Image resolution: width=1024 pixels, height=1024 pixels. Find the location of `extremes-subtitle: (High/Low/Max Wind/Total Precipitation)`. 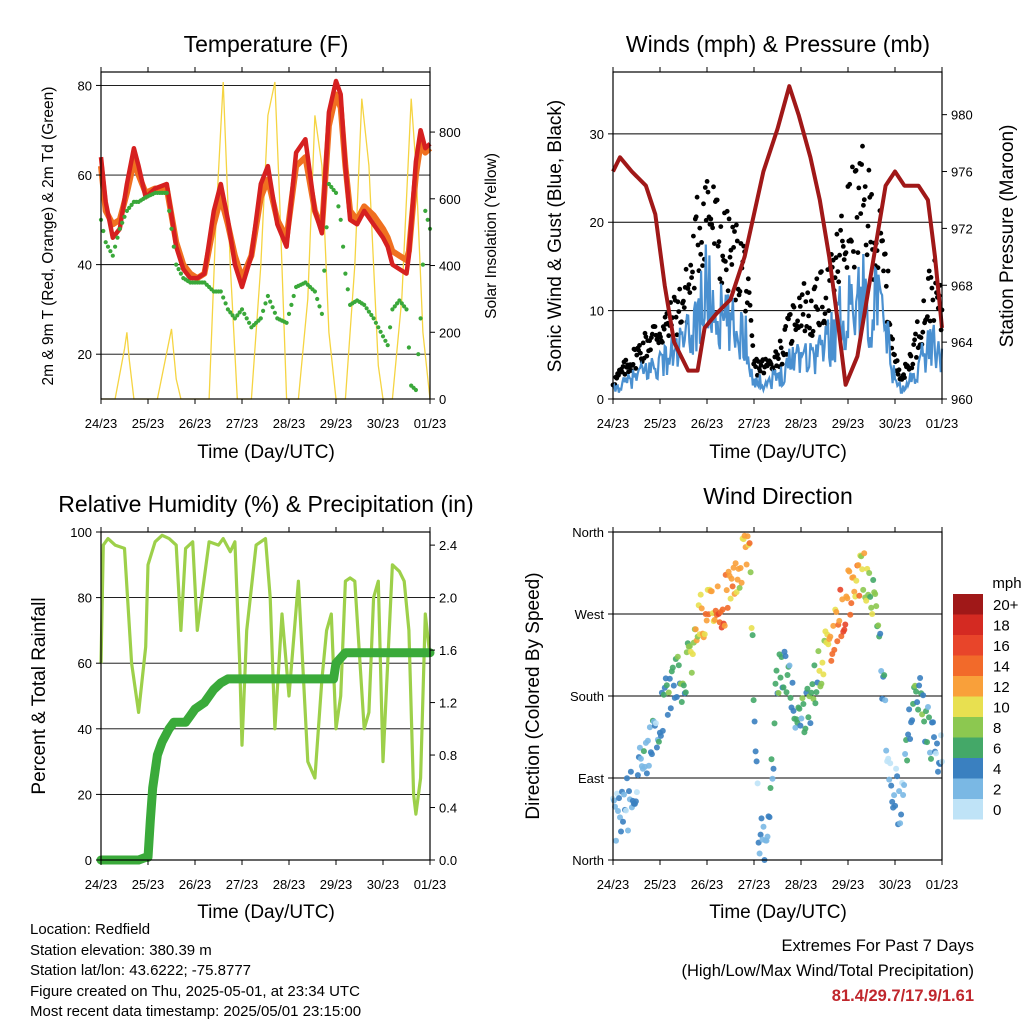

extremes-subtitle: (High/Low/Max Wind/Total Precipitation) is located at coordinates (827, 971).